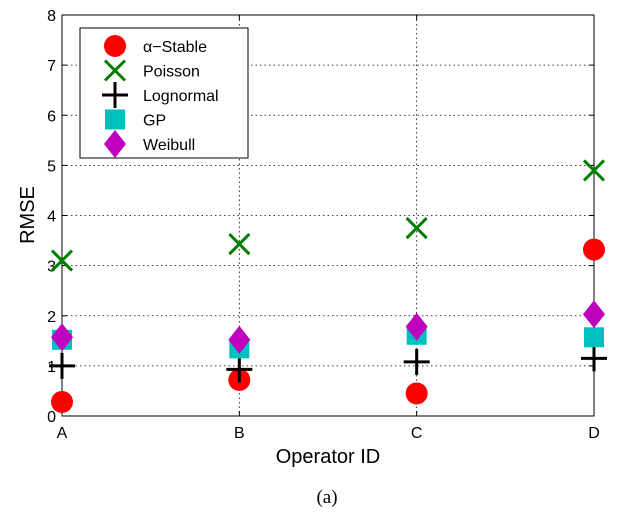 The height and width of the screenshot is (514, 630). I want to click on y-axis-label: RMSE, so click(28, 215).